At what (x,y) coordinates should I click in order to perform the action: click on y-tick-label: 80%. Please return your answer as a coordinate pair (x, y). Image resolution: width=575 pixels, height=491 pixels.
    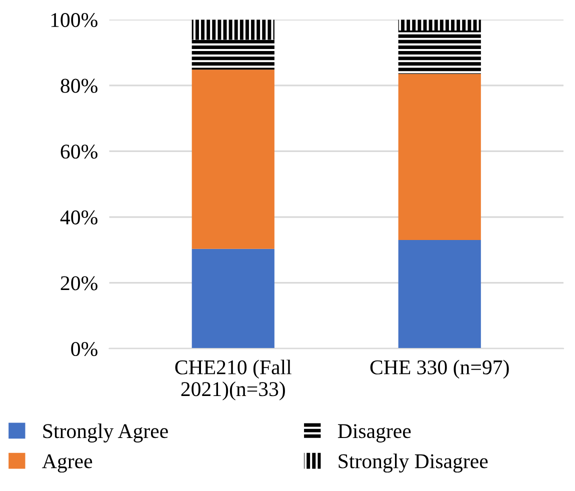
    Looking at the image, I should click on (79, 85).